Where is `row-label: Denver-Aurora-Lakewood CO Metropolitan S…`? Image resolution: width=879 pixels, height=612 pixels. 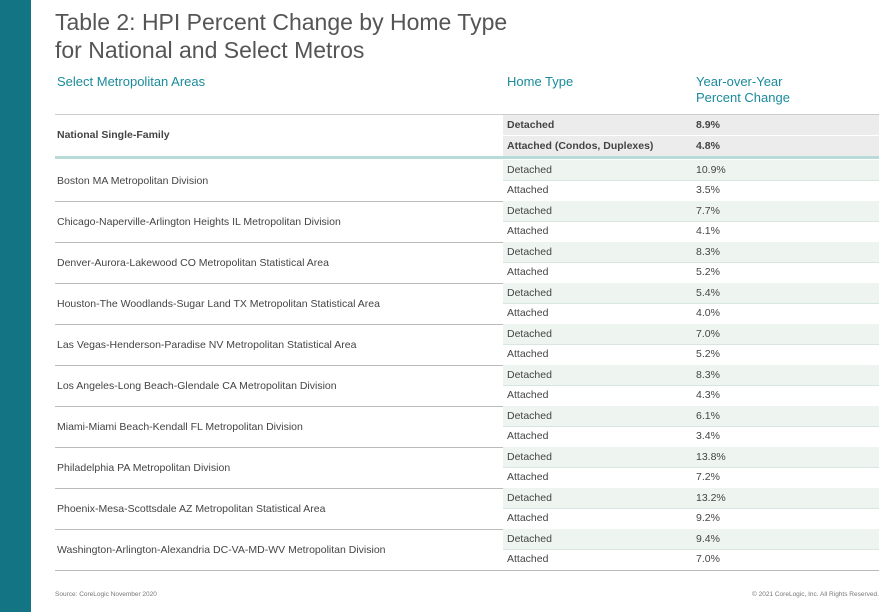
row-label: Denver-Aurora-Lakewood CO Metropolitan S… is located at coordinates (193, 263).